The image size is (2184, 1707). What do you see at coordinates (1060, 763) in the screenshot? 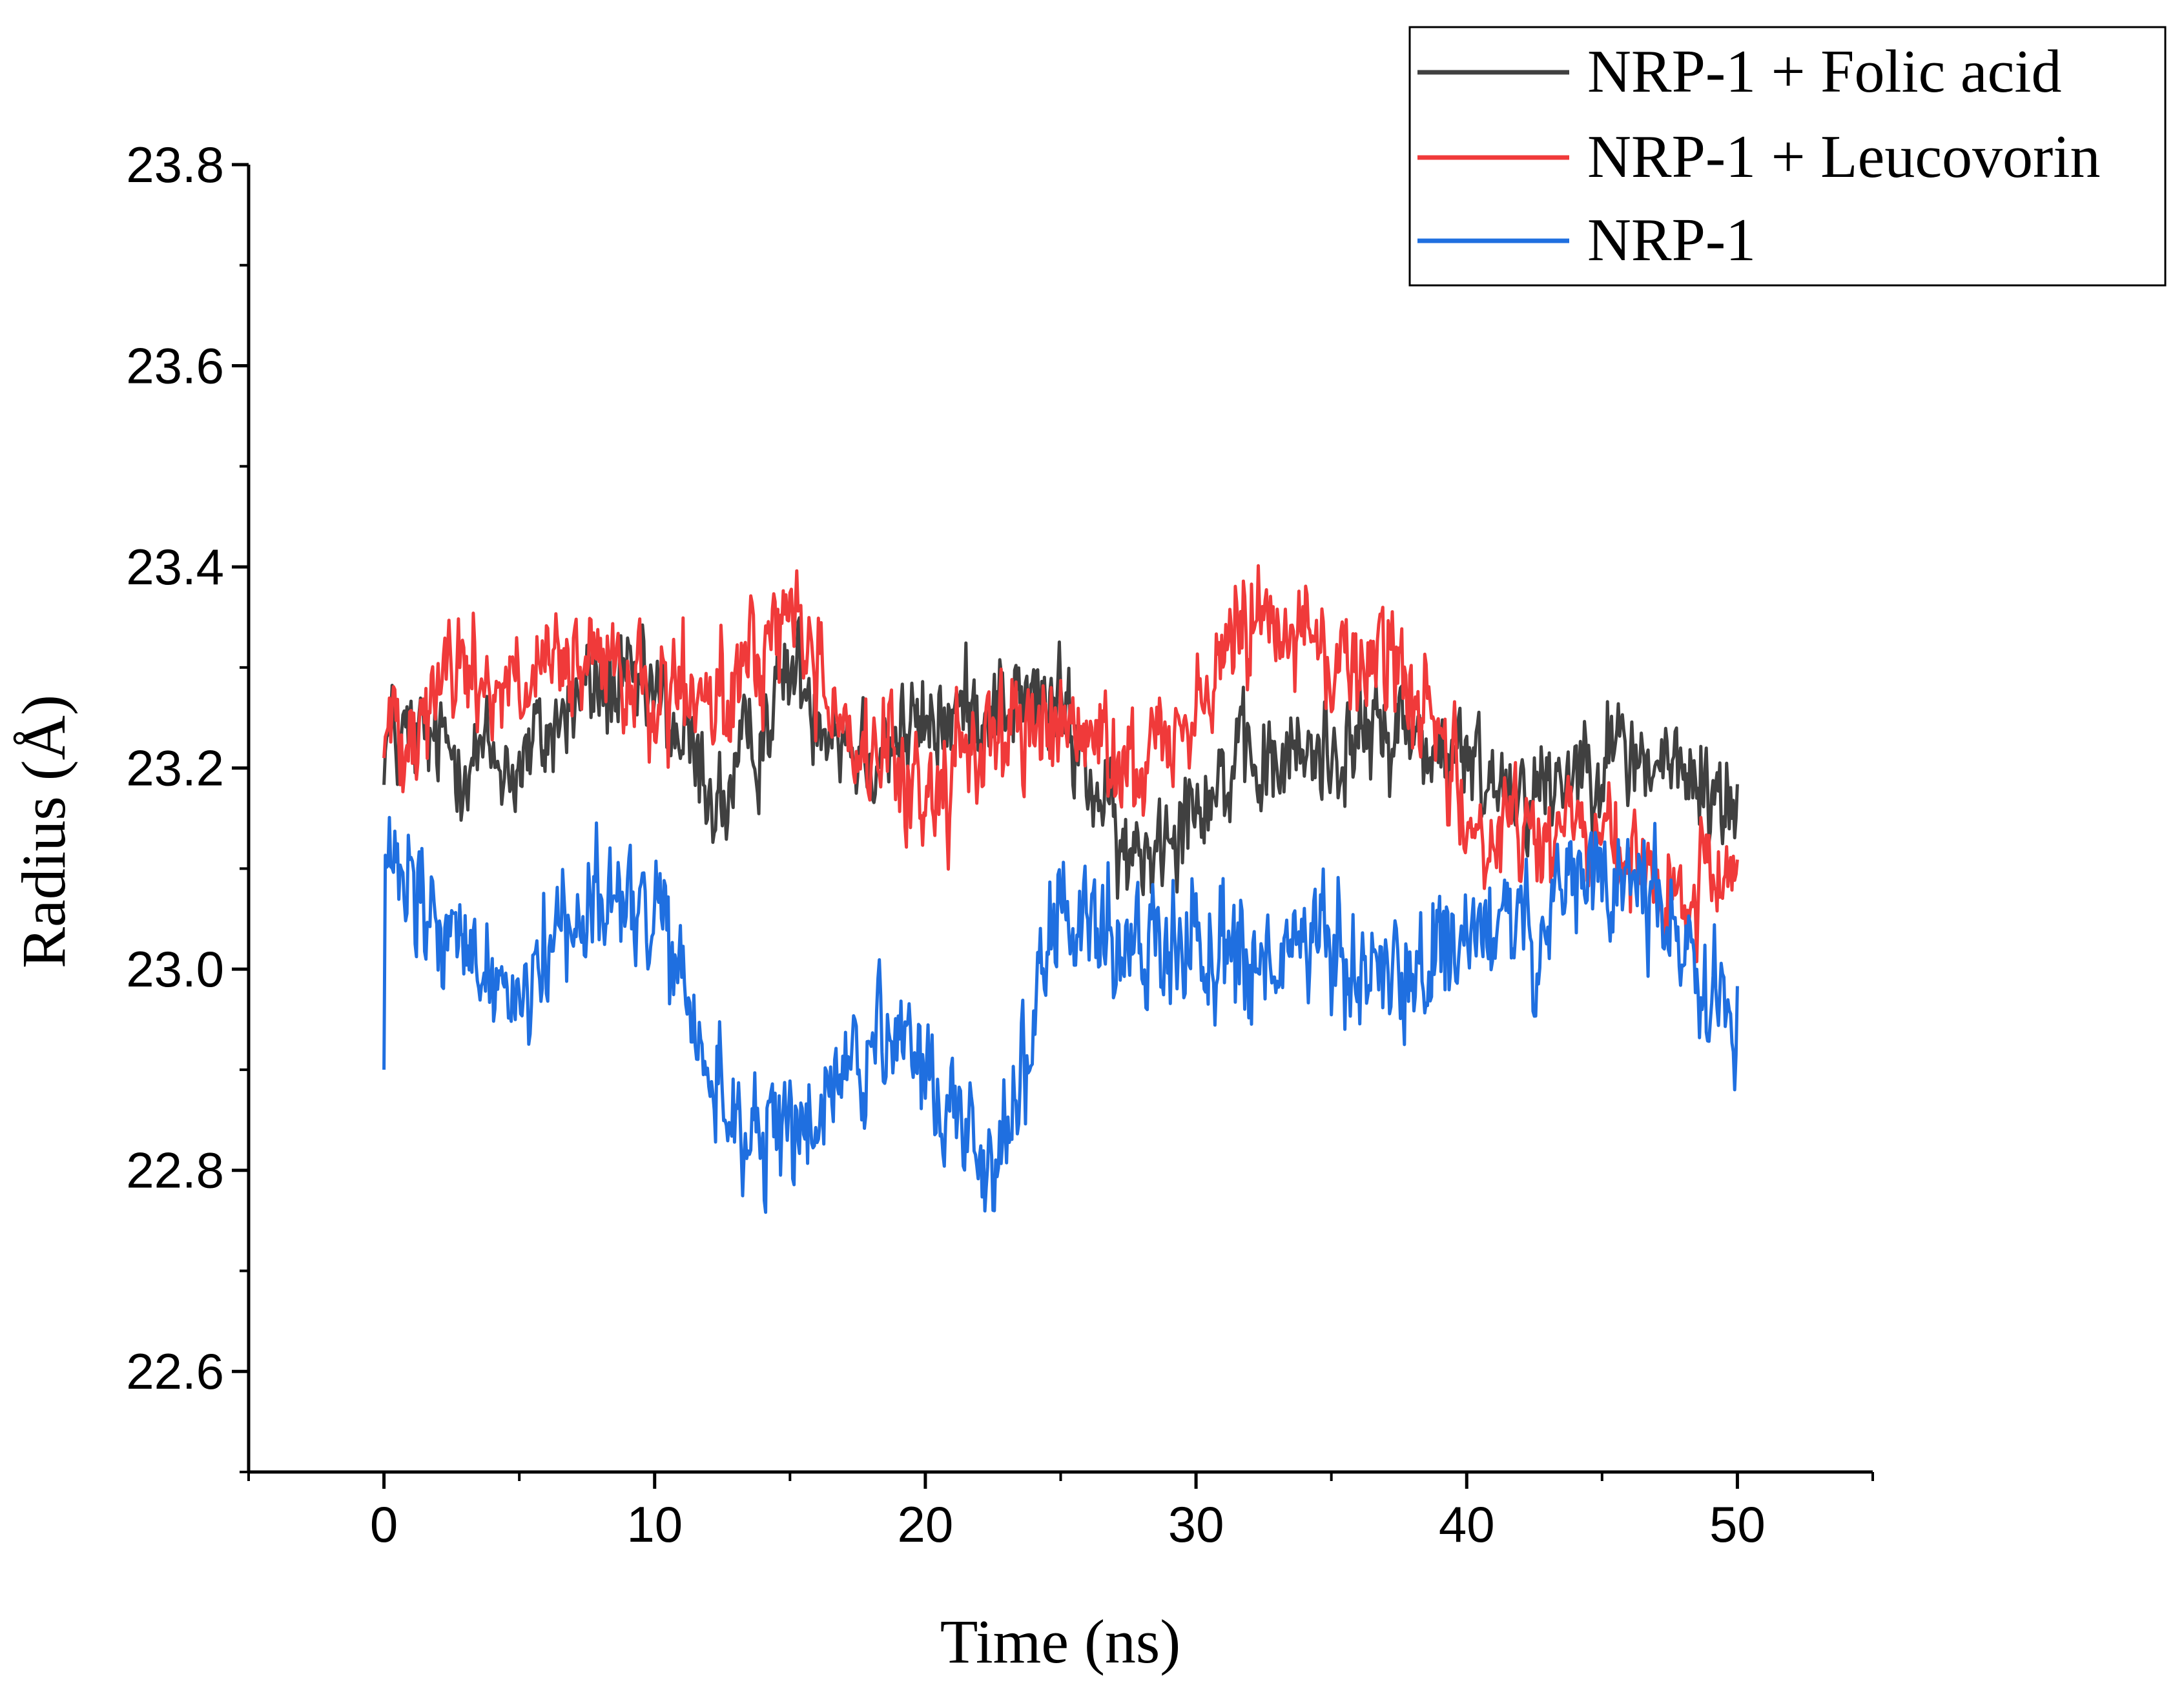
I see `series-leucovorin` at bounding box center [1060, 763].